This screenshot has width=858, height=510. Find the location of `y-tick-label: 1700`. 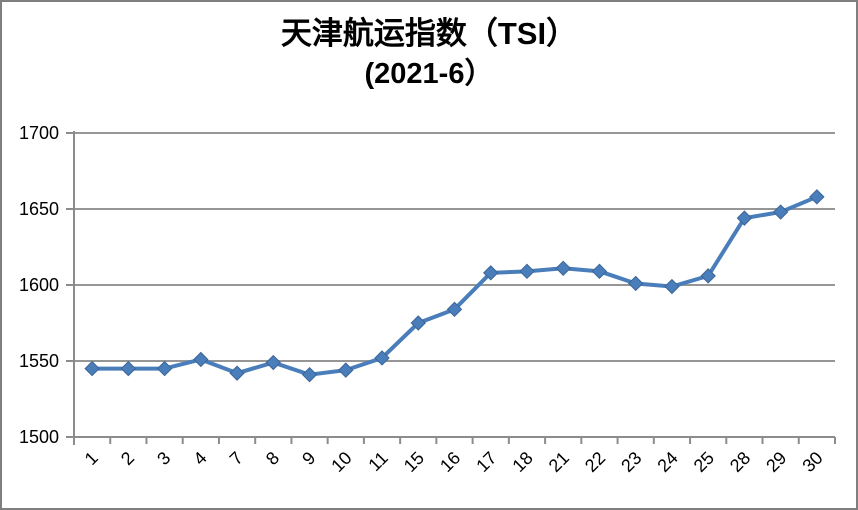

y-tick-label: 1700 is located at coordinates (39, 133).